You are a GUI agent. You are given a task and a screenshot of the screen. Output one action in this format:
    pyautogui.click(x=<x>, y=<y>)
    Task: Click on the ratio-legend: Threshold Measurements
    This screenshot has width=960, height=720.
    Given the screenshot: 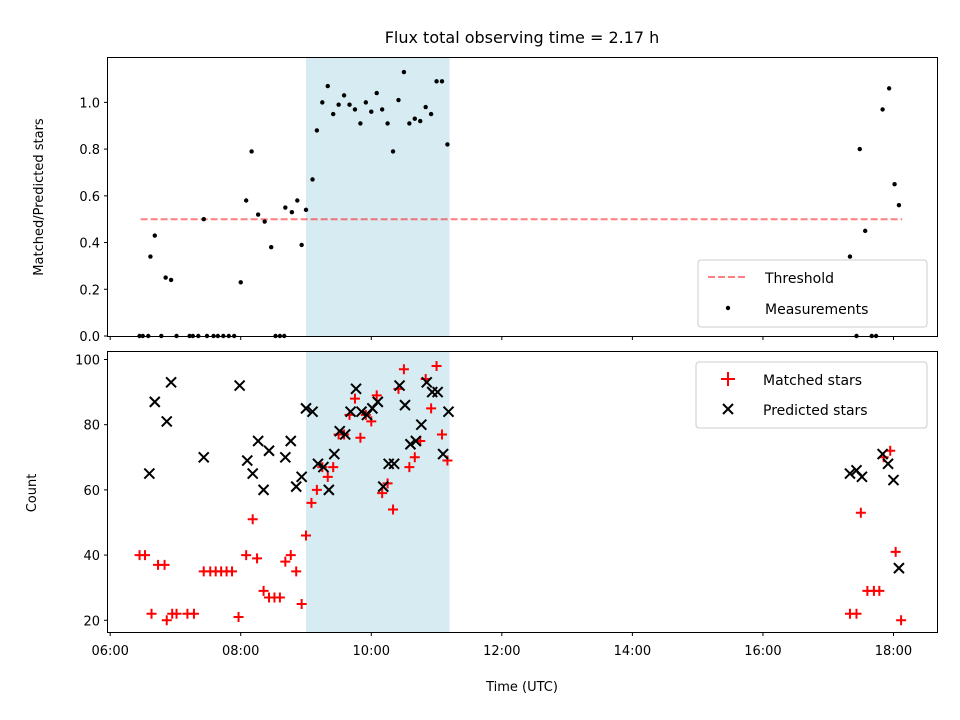 What is the action you would take?
    pyautogui.click(x=812, y=293)
    